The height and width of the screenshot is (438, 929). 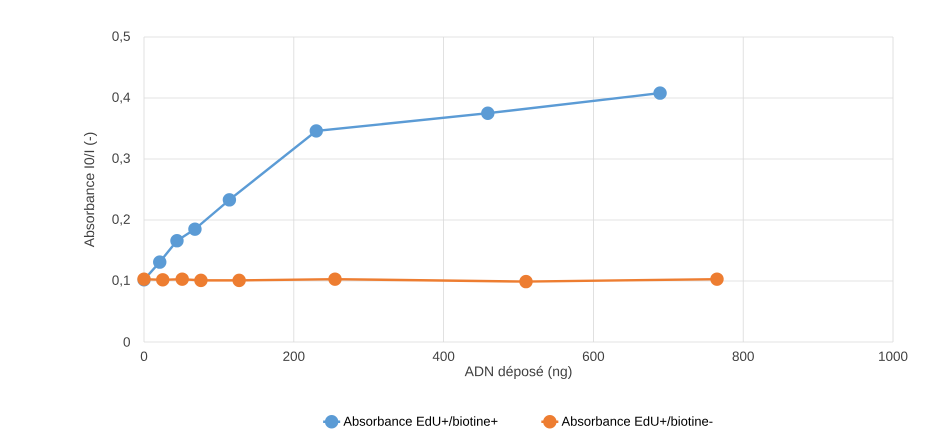 I want to click on y-tick-label: 0, so click(x=127, y=342).